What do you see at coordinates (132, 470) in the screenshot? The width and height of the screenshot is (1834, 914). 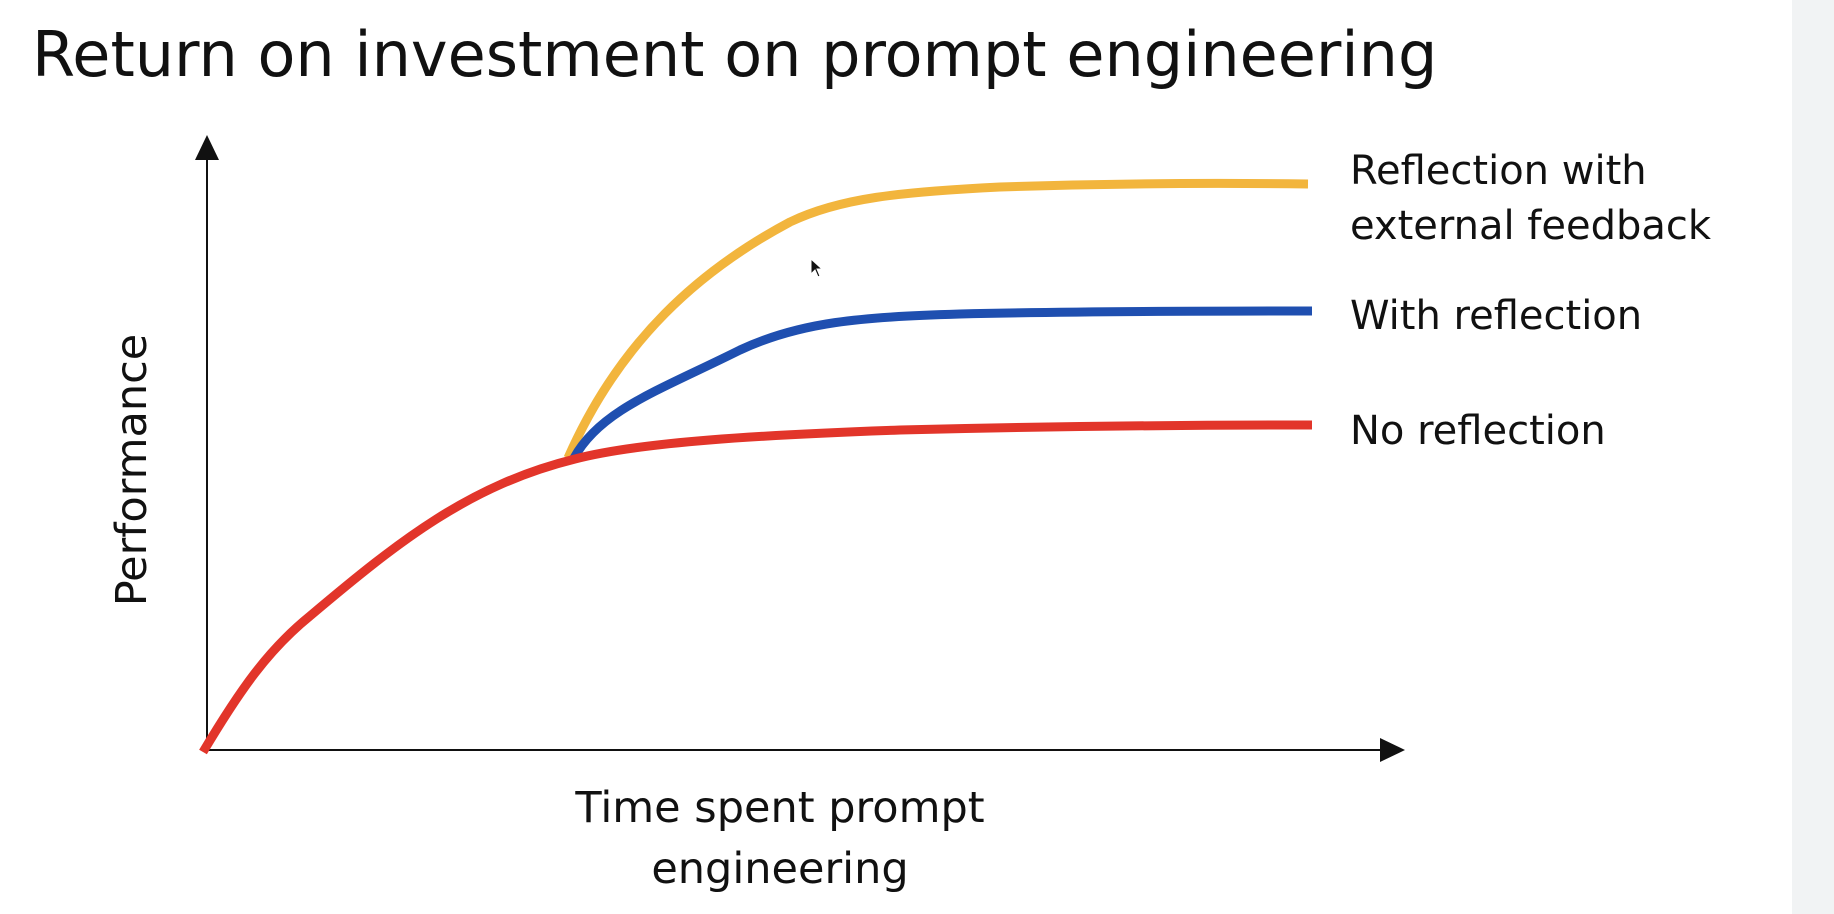 I see `y-axis-label: Performance` at bounding box center [132, 470].